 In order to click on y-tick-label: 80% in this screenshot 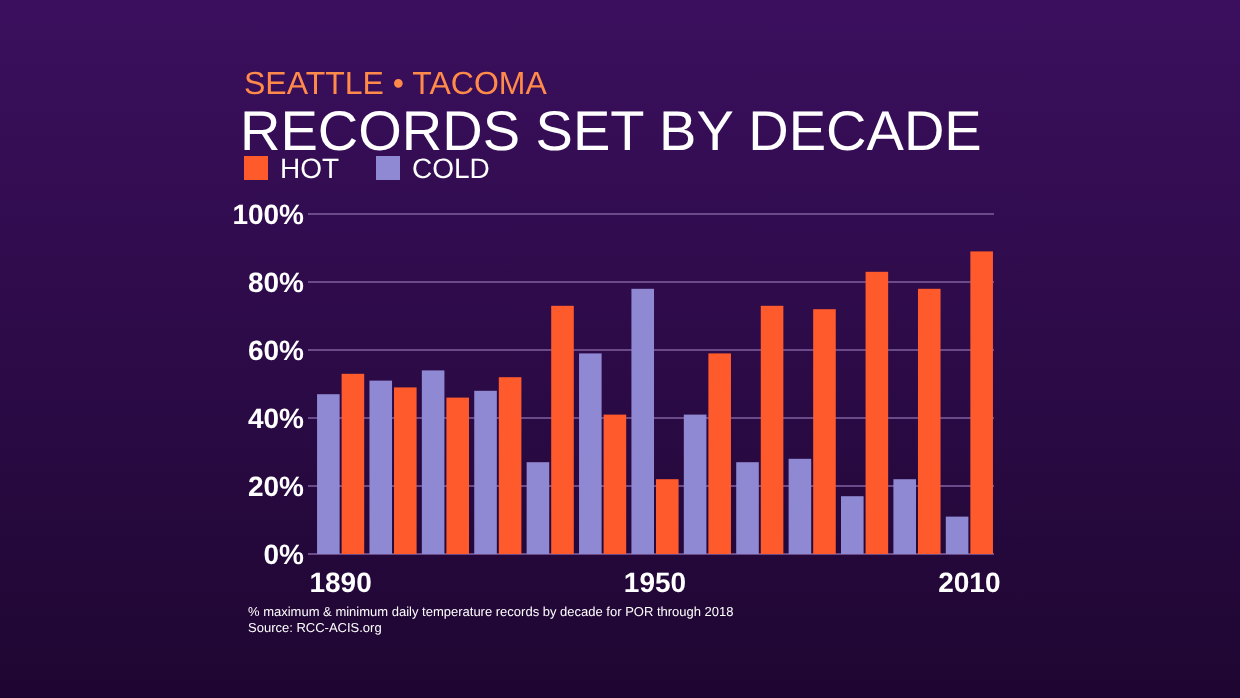, I will do `click(276, 282)`.